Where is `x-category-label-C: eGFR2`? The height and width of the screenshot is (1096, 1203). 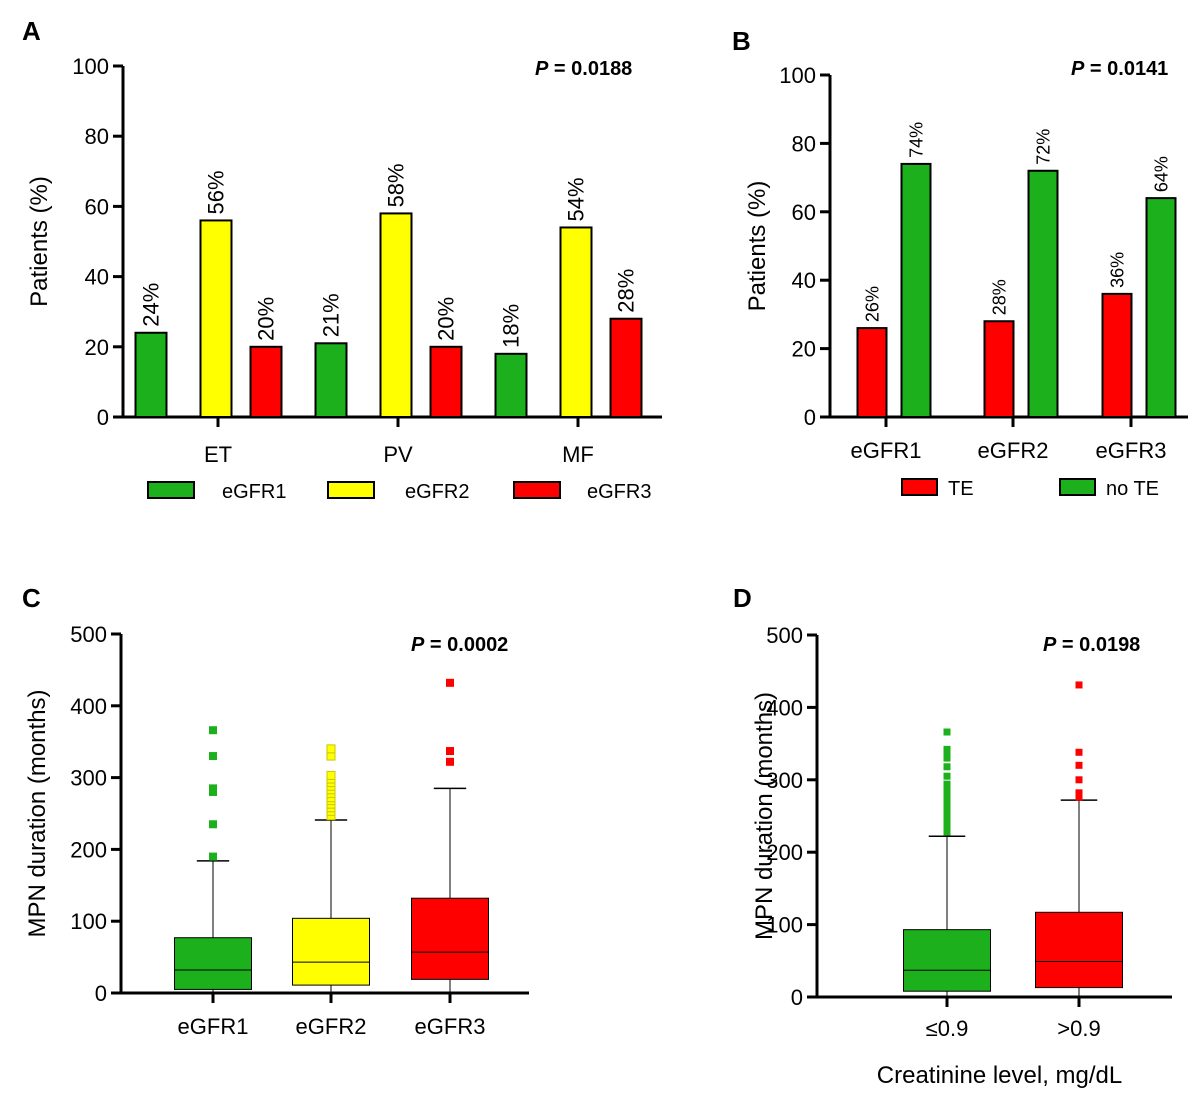
x-category-label-C: eGFR2 is located at coordinates (331, 1026).